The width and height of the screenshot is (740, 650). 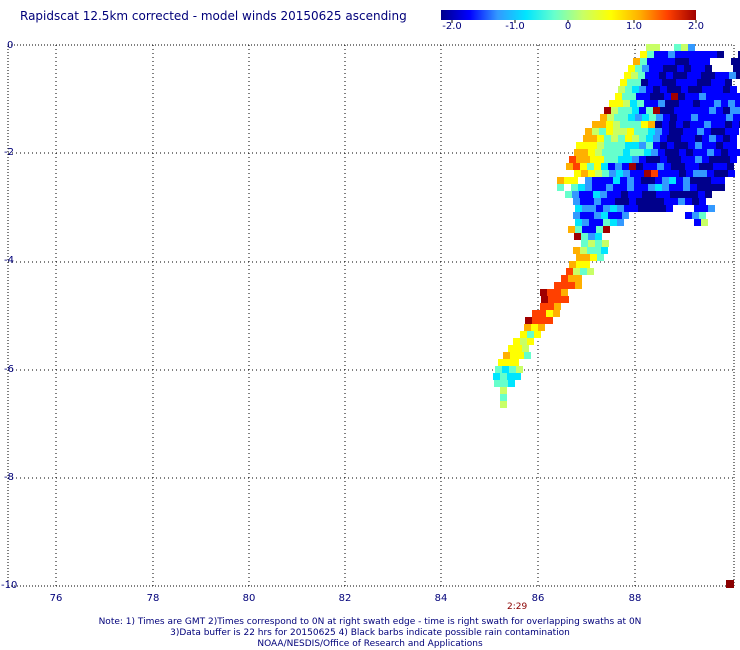 I want to click on x-tick-label: 86, so click(x=538, y=598).